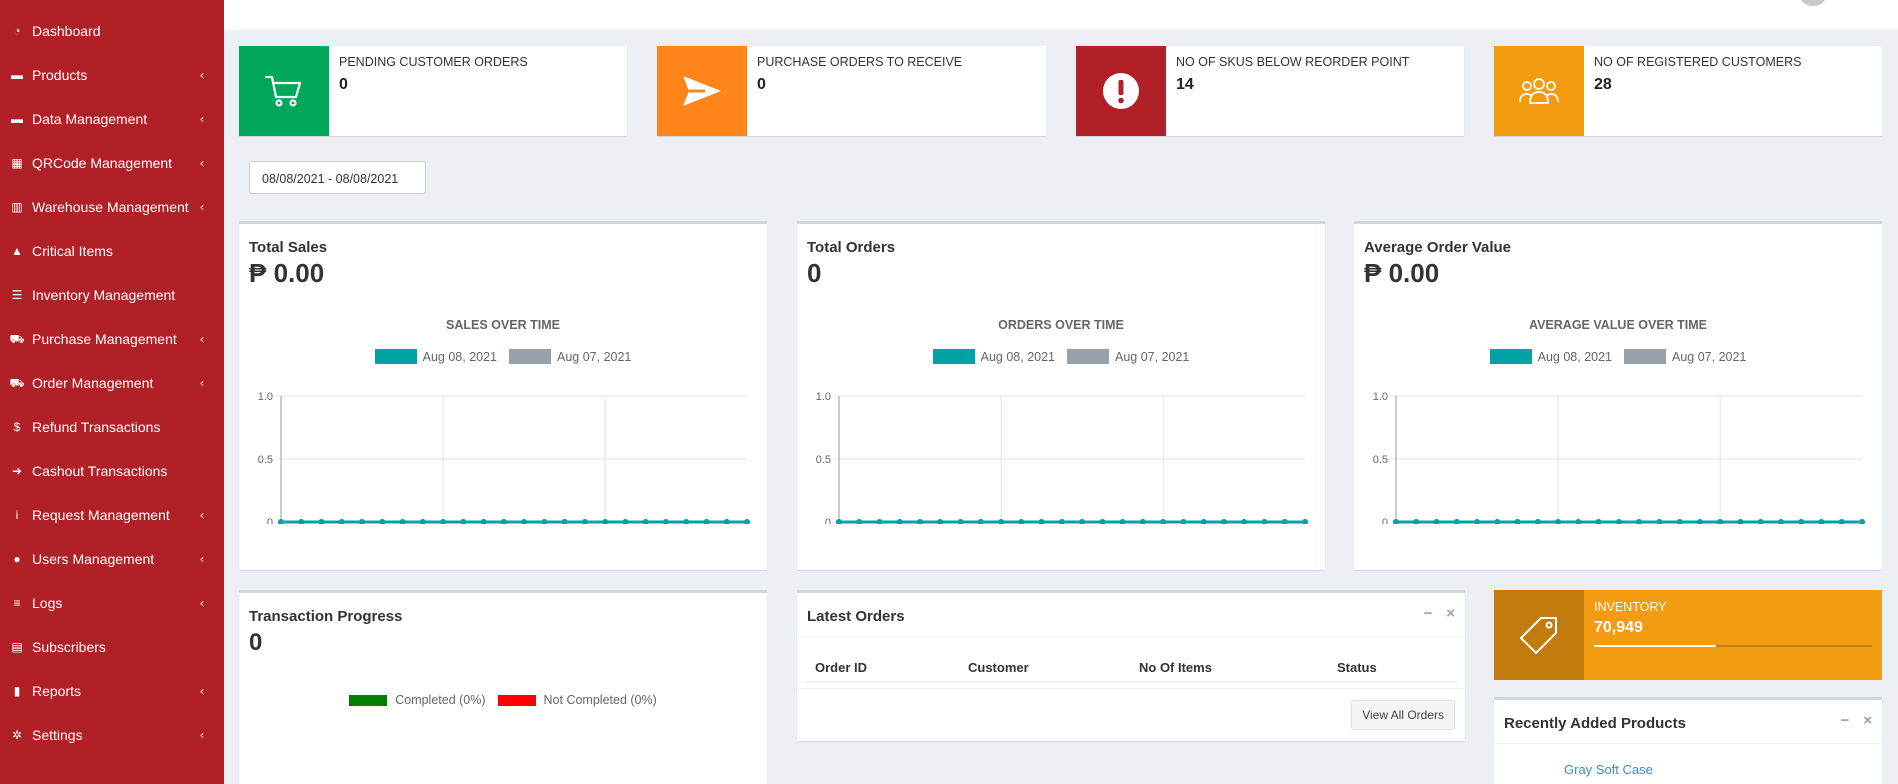 This screenshot has height=784, width=1898. I want to click on legend-entry-not-completed: Not Completed (0%), so click(577, 700).